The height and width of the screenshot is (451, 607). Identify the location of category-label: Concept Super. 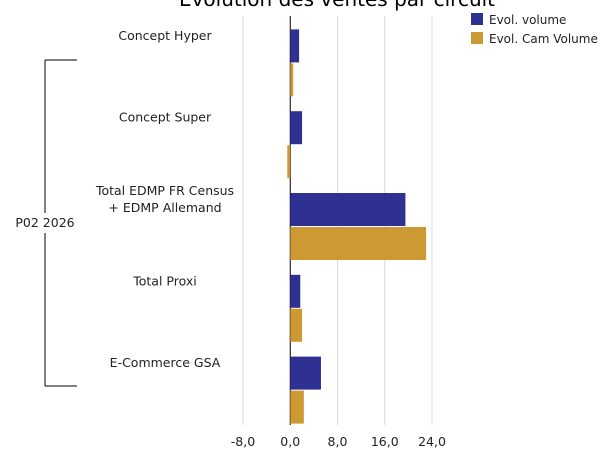
(165, 117).